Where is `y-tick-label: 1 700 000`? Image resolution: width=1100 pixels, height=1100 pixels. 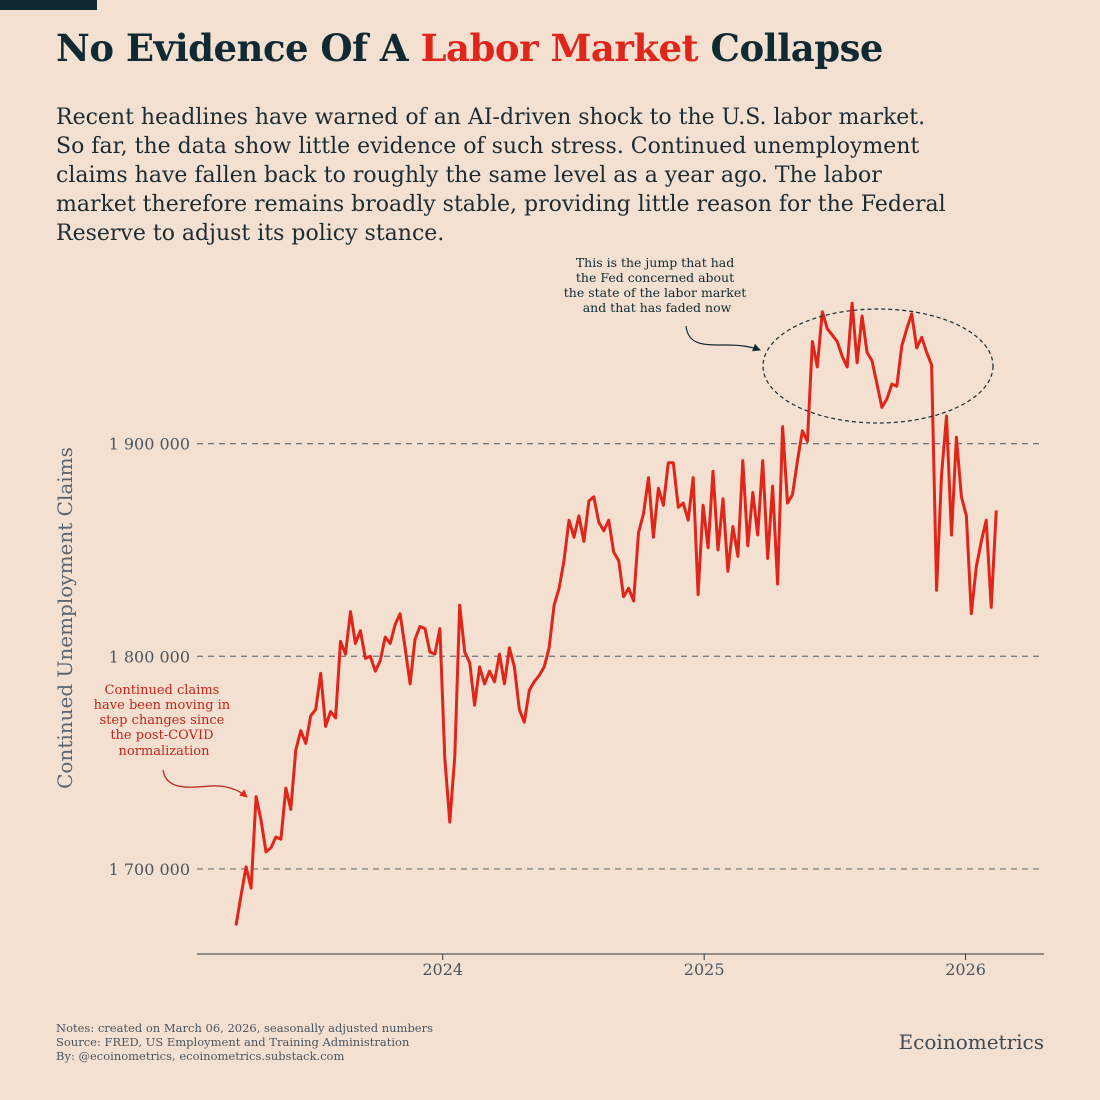 y-tick-label: 1 700 000 is located at coordinates (149, 869).